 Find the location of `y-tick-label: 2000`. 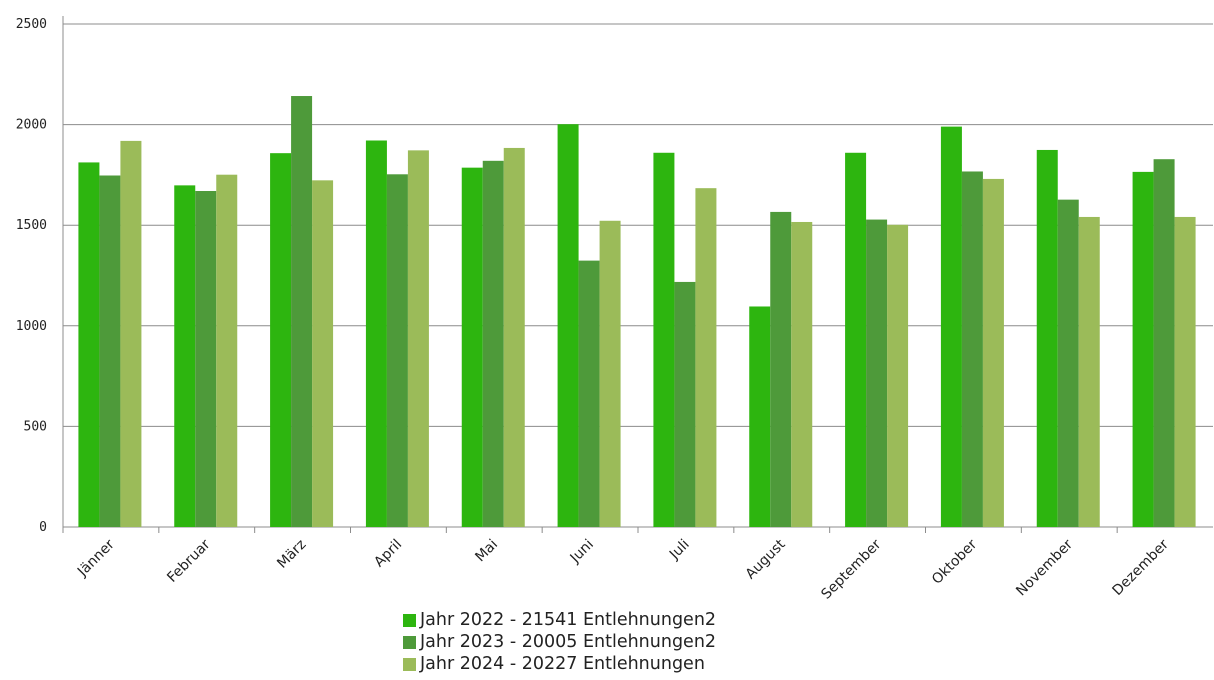

y-tick-label: 2000 is located at coordinates (31, 125).